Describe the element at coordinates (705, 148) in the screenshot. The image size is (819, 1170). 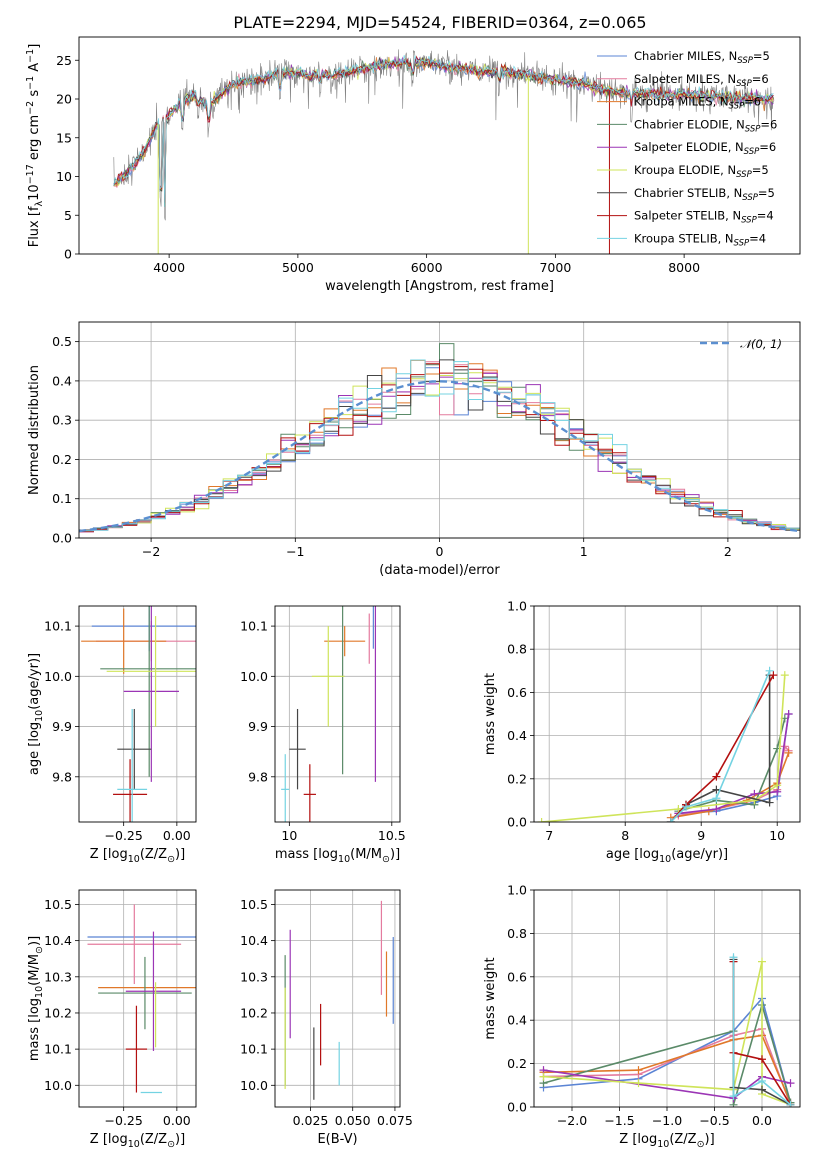
I see `legend-label-salpeter-elodie: Salpeter ELODIE, NSSP=6` at that location.